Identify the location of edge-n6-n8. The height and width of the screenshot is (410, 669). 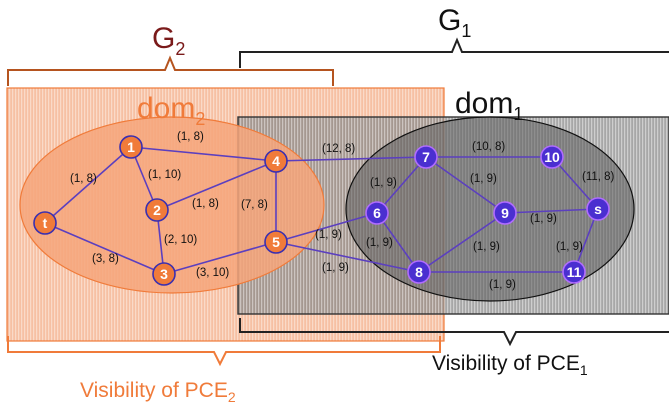
(398, 242).